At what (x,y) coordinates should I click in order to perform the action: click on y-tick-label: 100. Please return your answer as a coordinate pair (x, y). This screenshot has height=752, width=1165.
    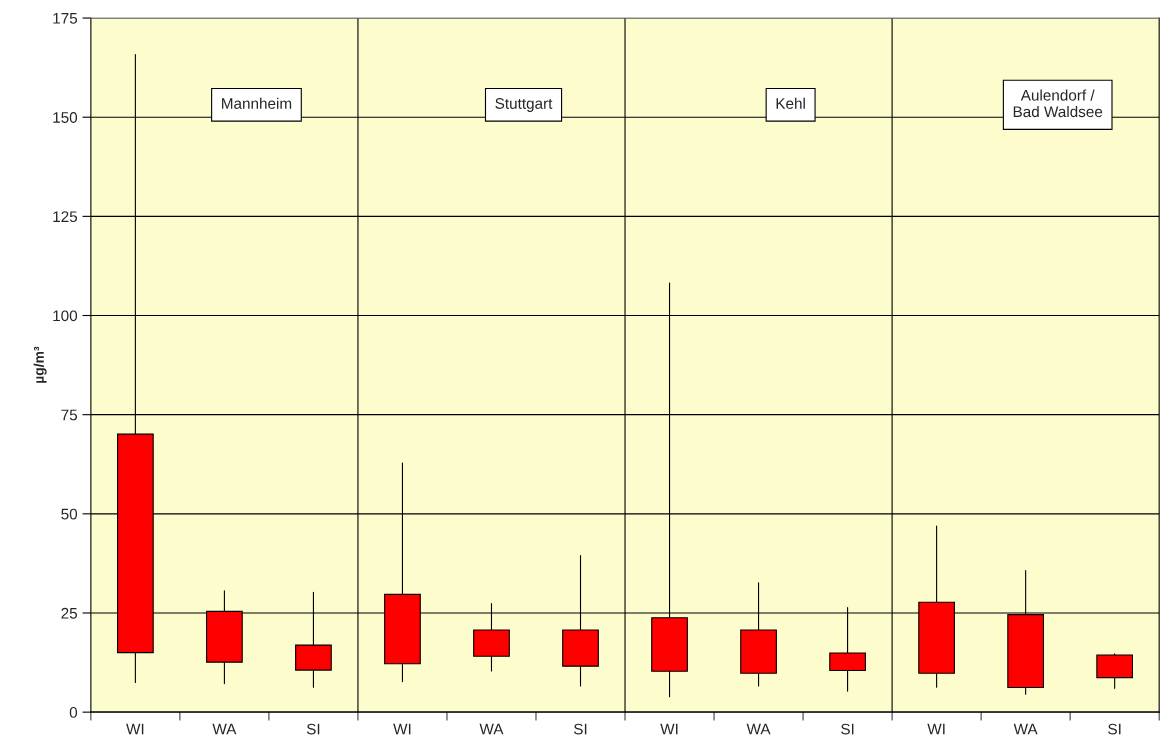
    Looking at the image, I should click on (65, 316).